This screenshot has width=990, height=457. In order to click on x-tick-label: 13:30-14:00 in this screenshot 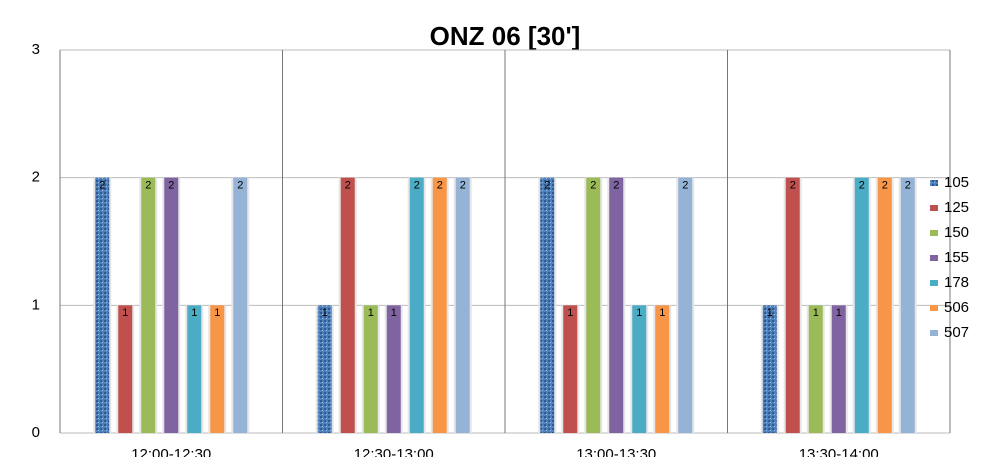, I will do `click(839, 451)`.